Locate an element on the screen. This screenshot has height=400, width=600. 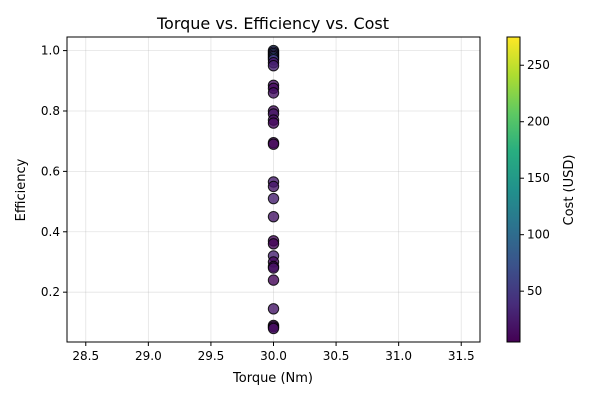
x-tick-label-5: 31.0 is located at coordinates (398, 356).